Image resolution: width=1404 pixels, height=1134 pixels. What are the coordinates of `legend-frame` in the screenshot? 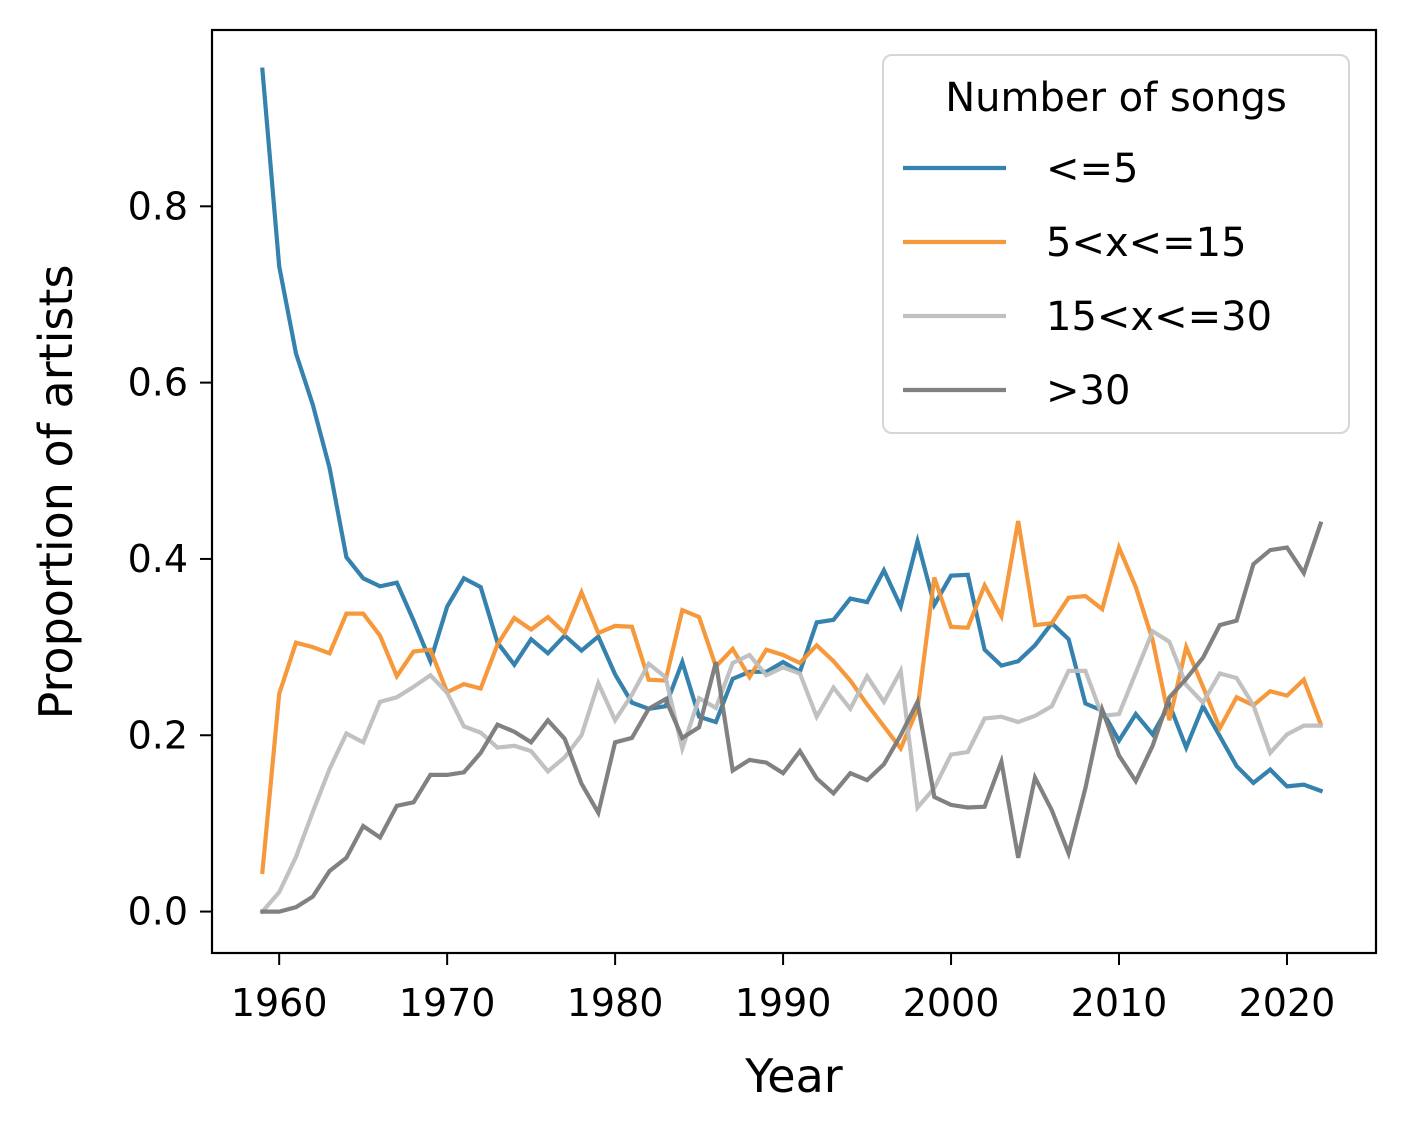 It's located at (1116, 244).